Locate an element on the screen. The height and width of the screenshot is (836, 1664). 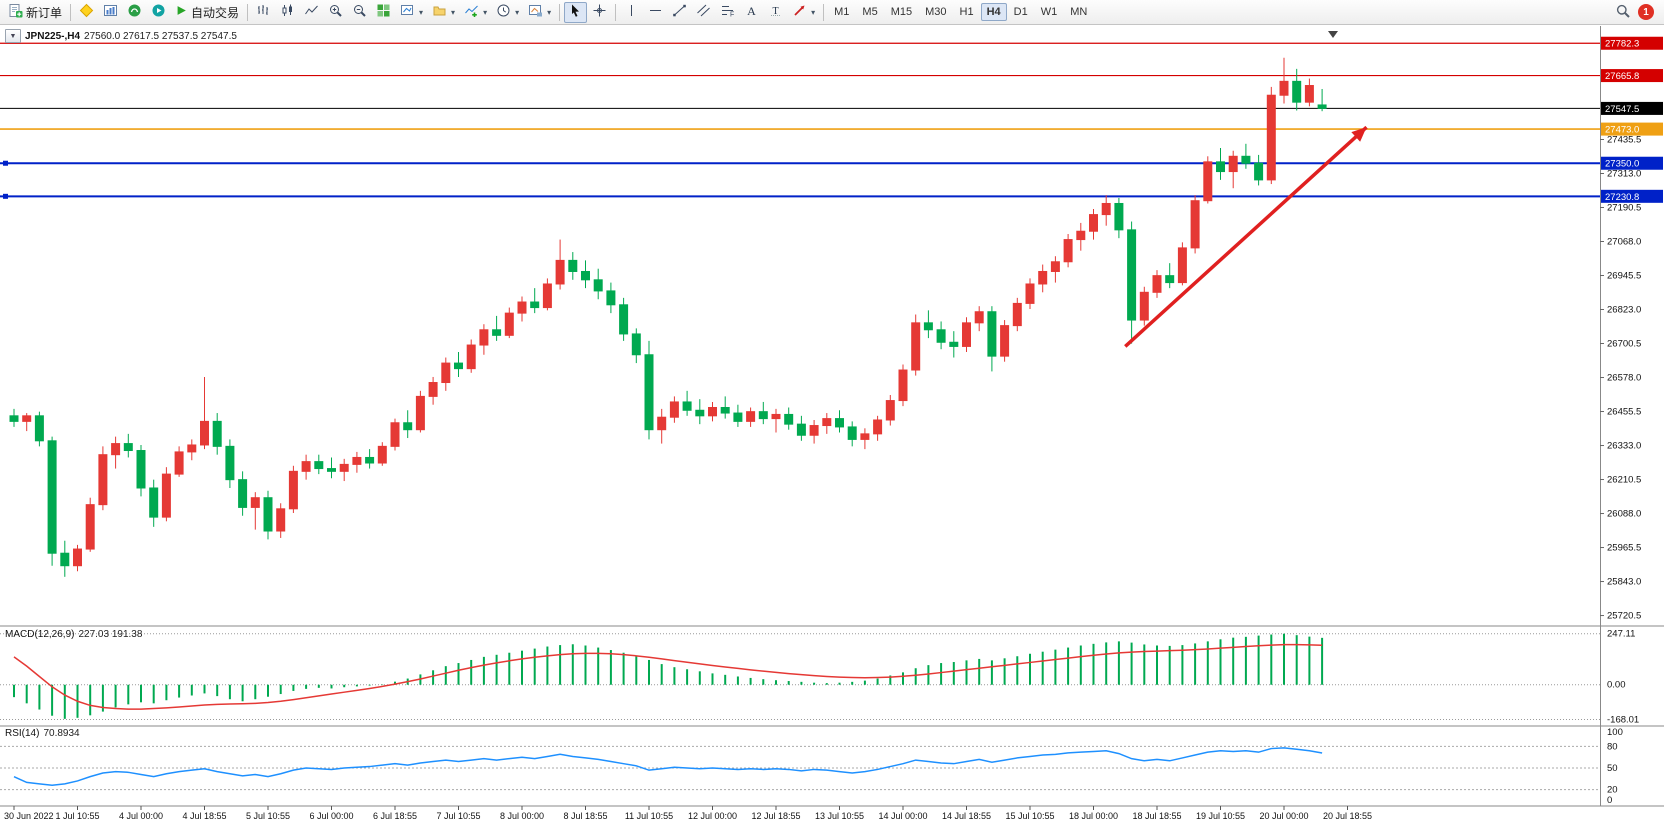
metaeditor-button is located at coordinates (86, 12).